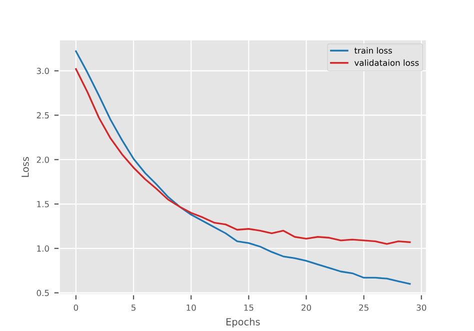 The height and width of the screenshot is (331, 474). What do you see at coordinates (243, 323) in the screenshot?
I see `x-axis-title: Epochs` at bounding box center [243, 323].